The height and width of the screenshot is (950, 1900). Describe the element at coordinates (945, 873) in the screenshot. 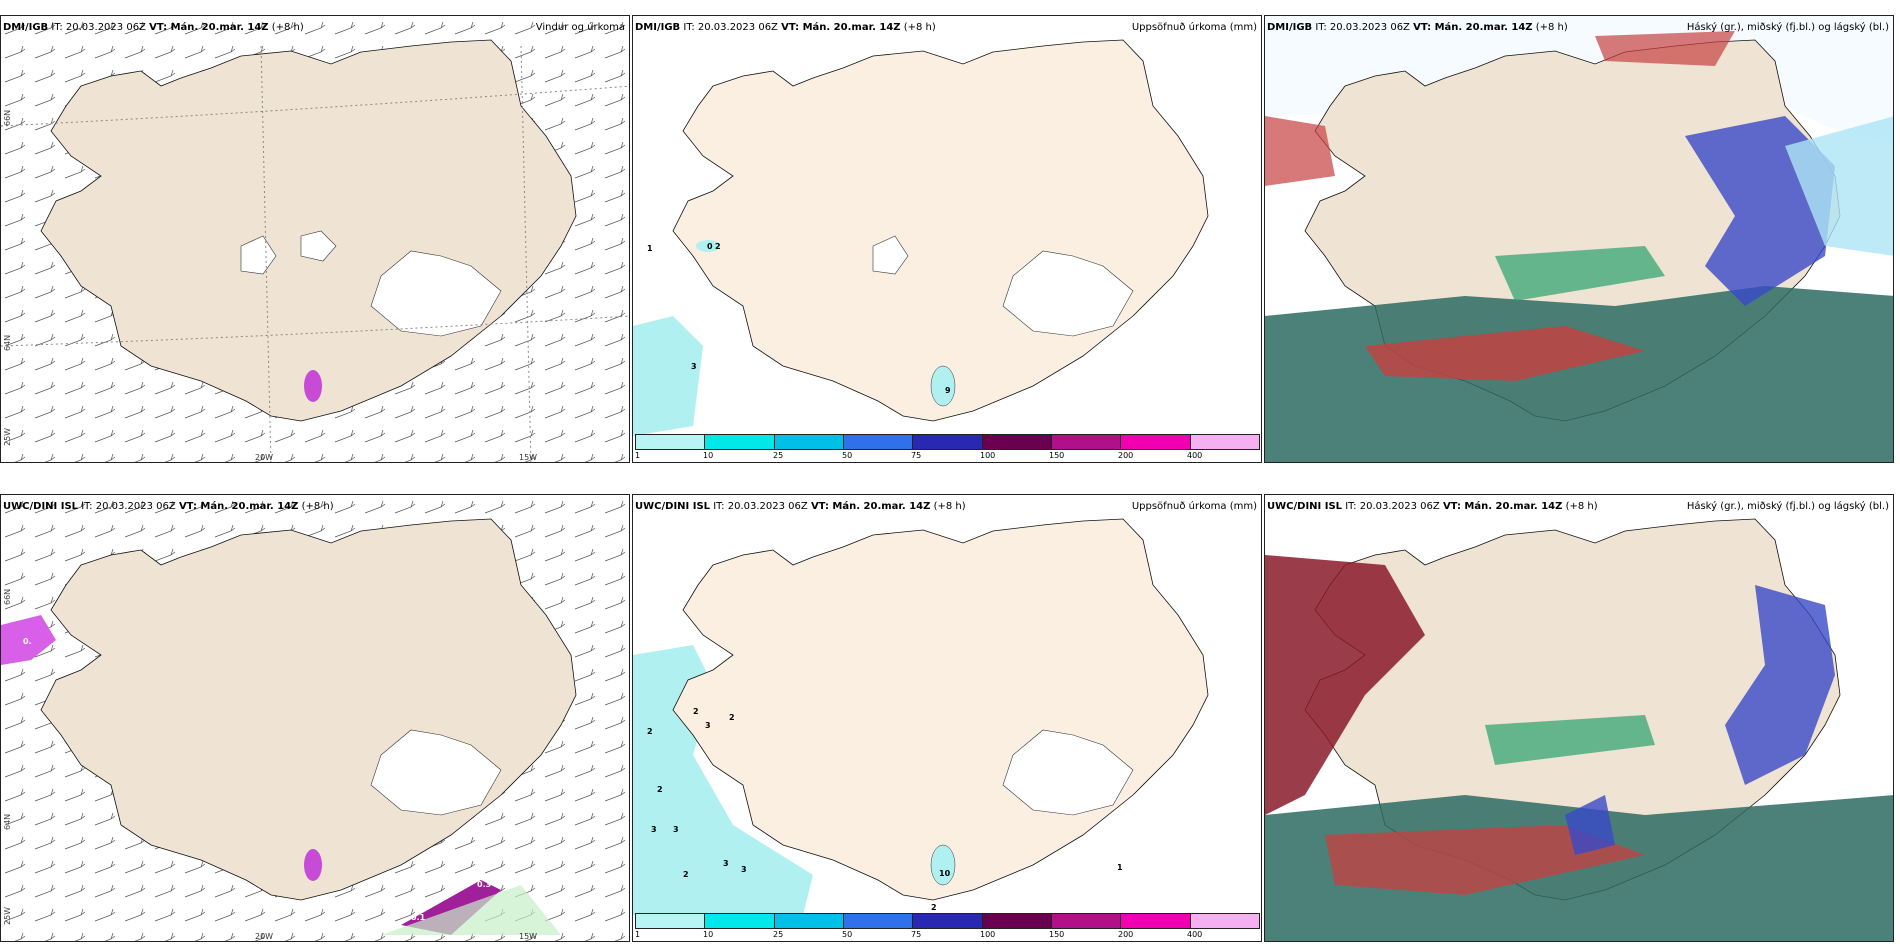

I see `precip-value-label: 10` at that location.